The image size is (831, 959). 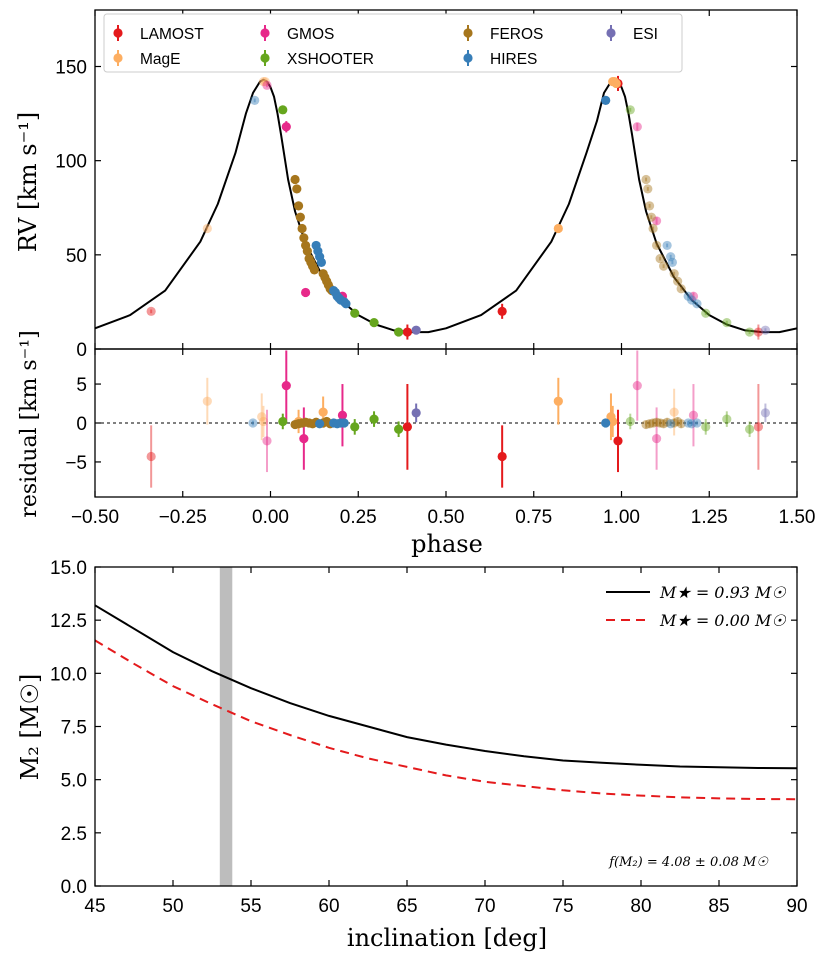 What do you see at coordinates (310, 34) in the screenshot?
I see `rv-legend-label-gmos: GMOS` at bounding box center [310, 34].